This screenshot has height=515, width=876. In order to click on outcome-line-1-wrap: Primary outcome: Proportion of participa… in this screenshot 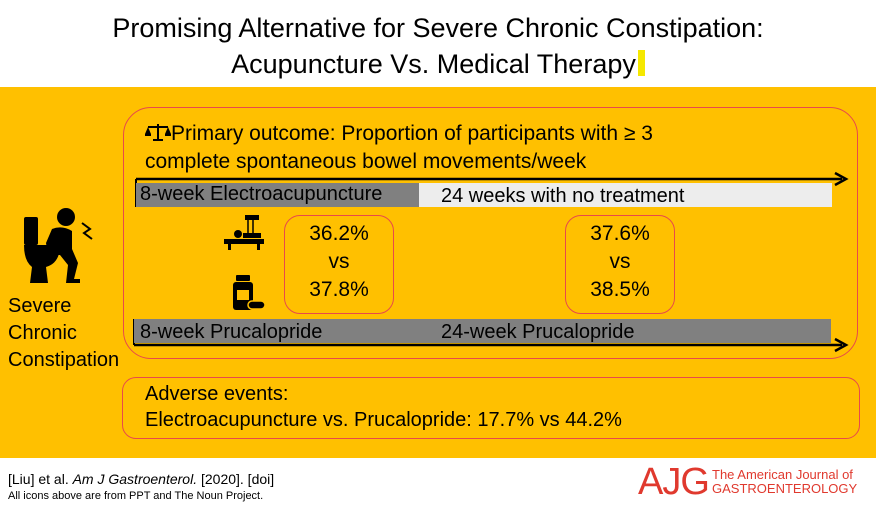, I will do `click(485, 134)`.